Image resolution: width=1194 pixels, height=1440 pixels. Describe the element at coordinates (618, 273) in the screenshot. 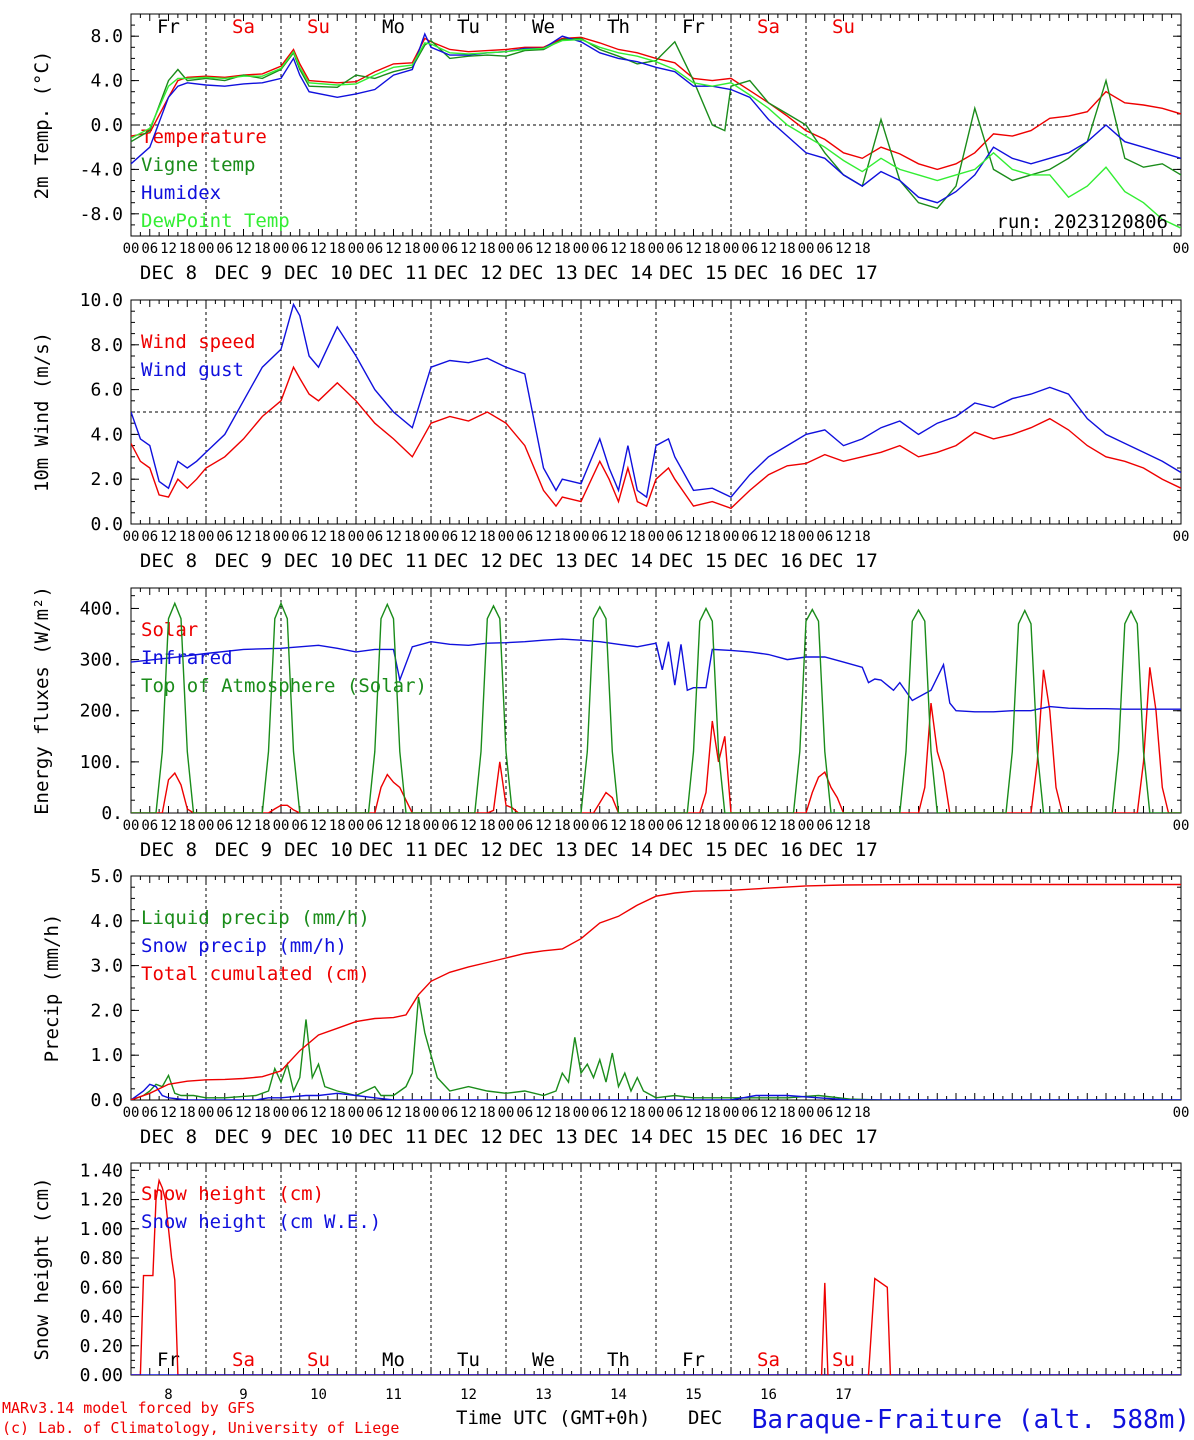

I see `day-label: DEC 14` at that location.